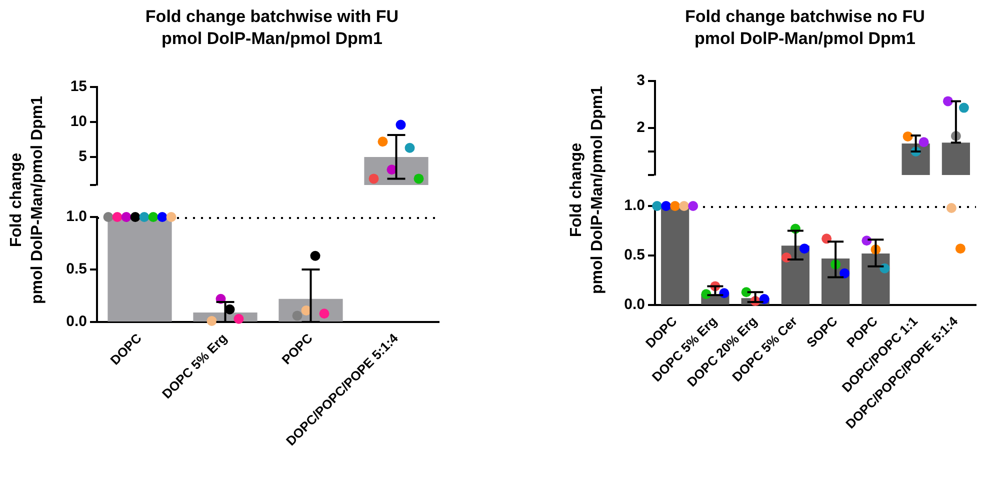  What do you see at coordinates (805, 17) in the screenshot?
I see `chart-title: Fold change batchwise no FU` at bounding box center [805, 17].